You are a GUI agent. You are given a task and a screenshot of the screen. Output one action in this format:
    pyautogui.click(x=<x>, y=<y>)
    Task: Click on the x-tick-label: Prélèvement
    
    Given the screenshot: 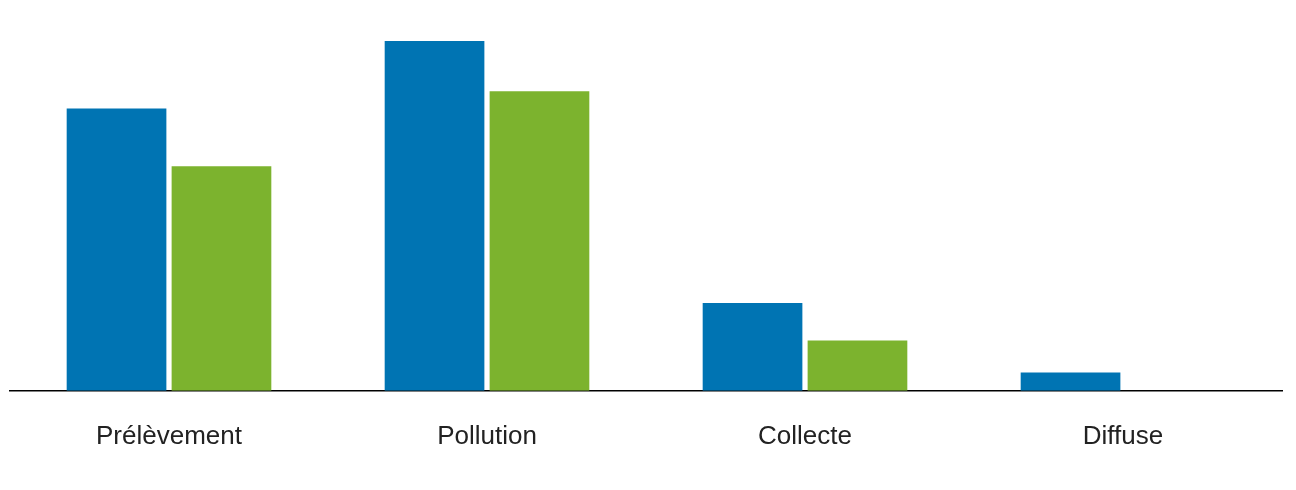 What is the action you would take?
    pyautogui.click(x=169, y=434)
    